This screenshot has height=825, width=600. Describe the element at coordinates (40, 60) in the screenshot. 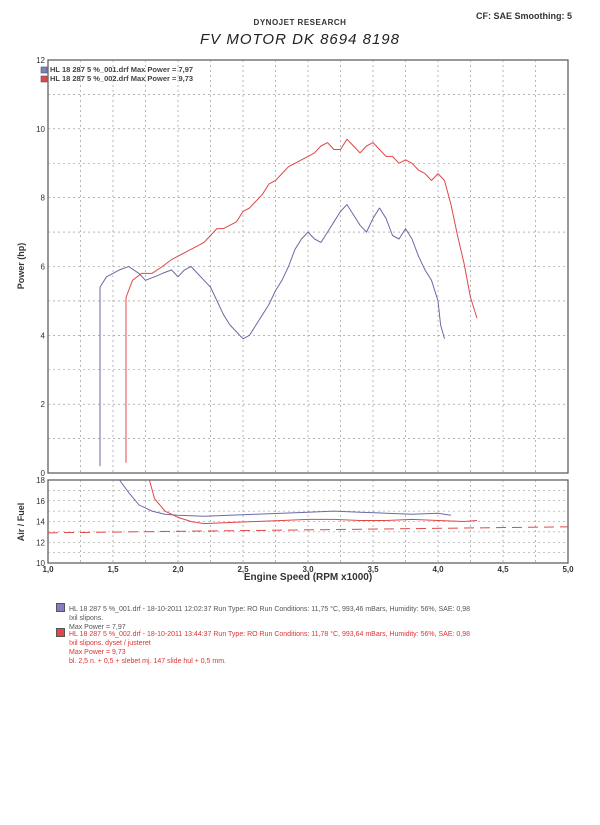

I see `power-y-tick-label: 12` at that location.